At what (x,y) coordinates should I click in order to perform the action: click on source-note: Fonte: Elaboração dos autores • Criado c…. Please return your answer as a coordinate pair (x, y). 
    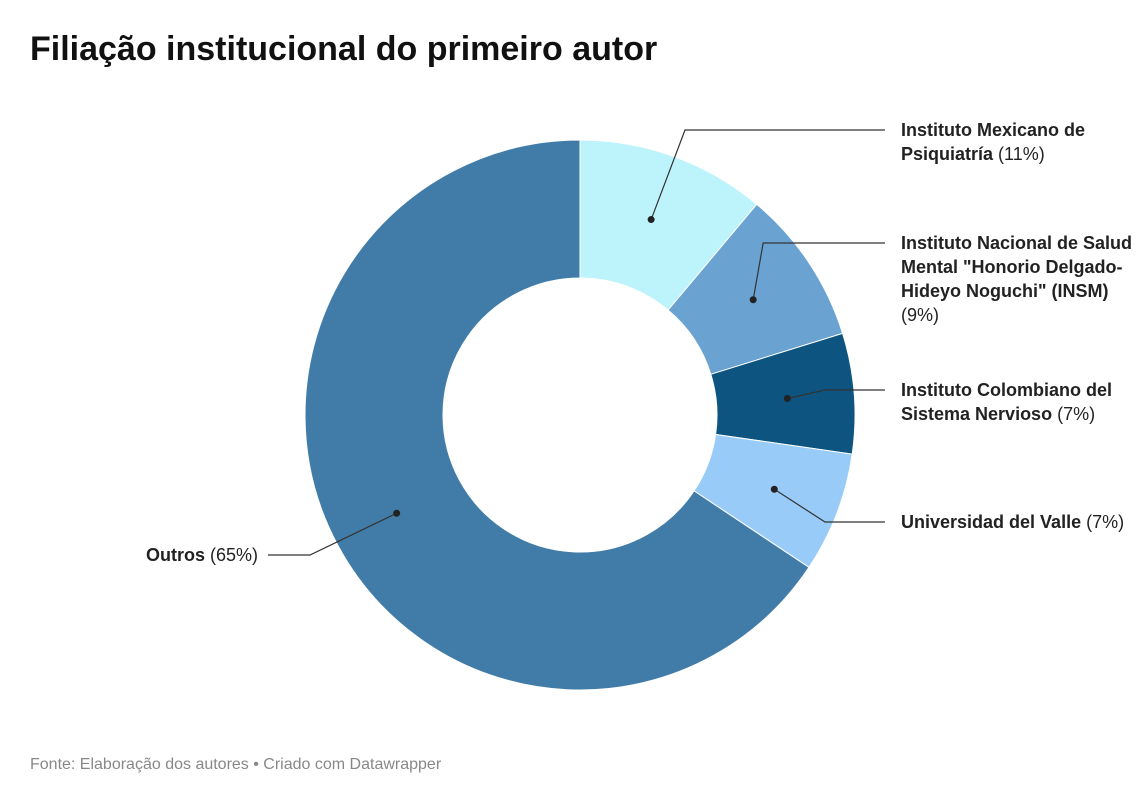
    Looking at the image, I should click on (236, 764).